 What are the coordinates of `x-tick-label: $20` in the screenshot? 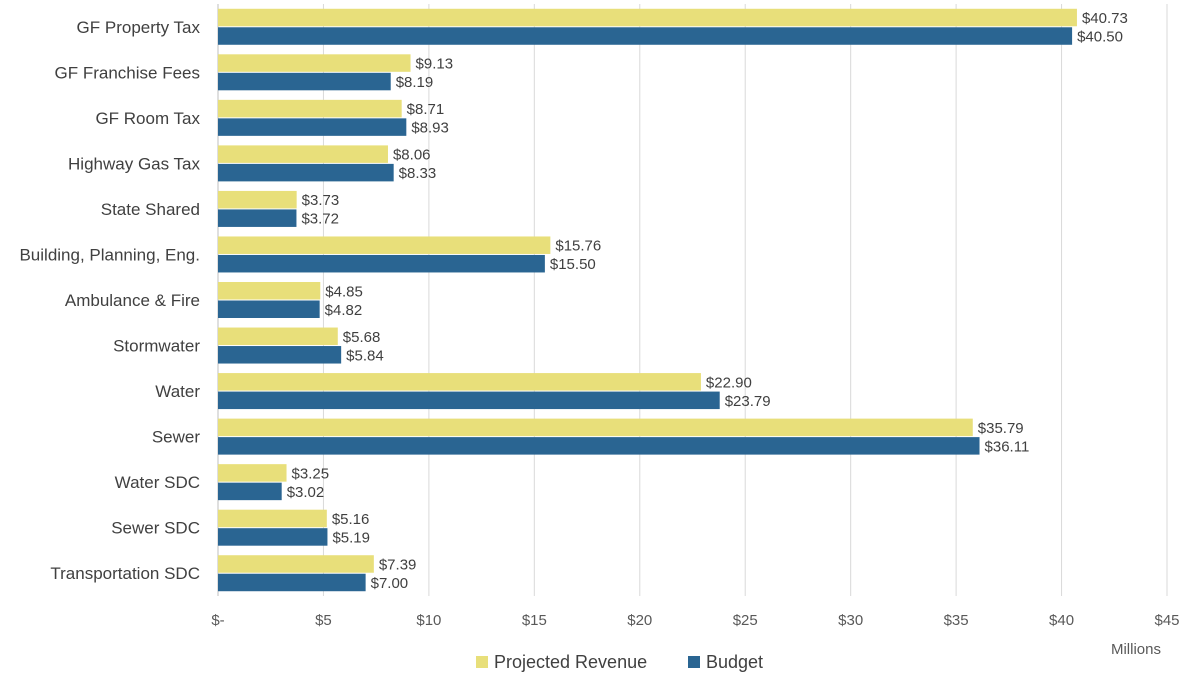 It's located at (639, 620).